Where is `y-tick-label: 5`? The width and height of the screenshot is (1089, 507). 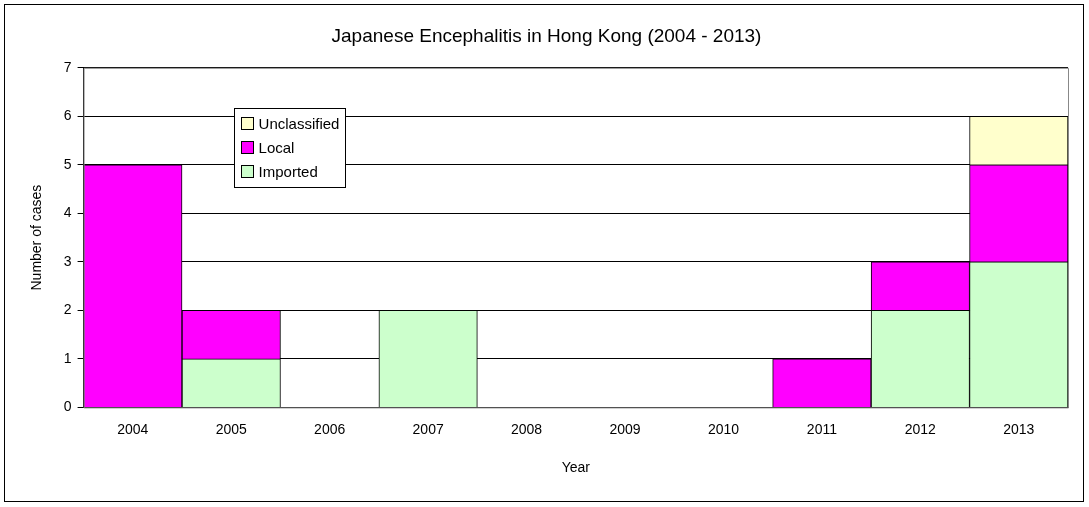 y-tick-label: 5 is located at coordinates (67, 163).